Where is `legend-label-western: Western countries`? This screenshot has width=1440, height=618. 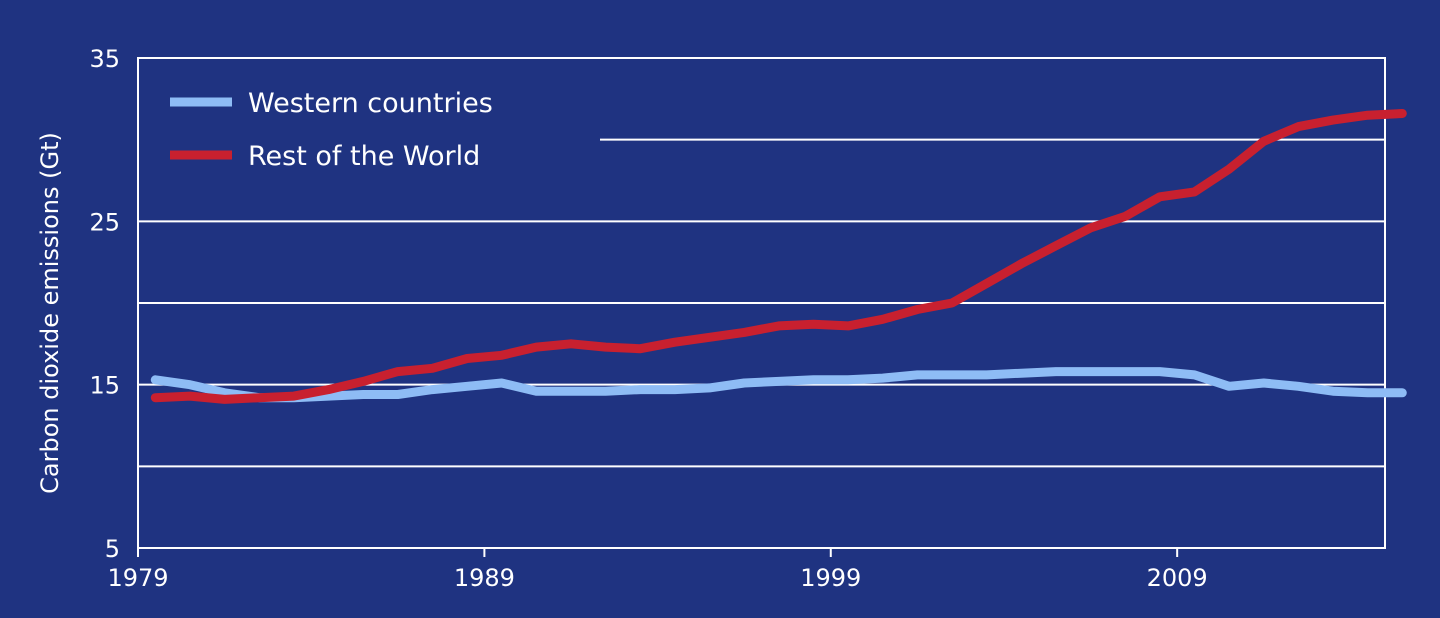
legend-label-western: Western countries is located at coordinates (370, 103).